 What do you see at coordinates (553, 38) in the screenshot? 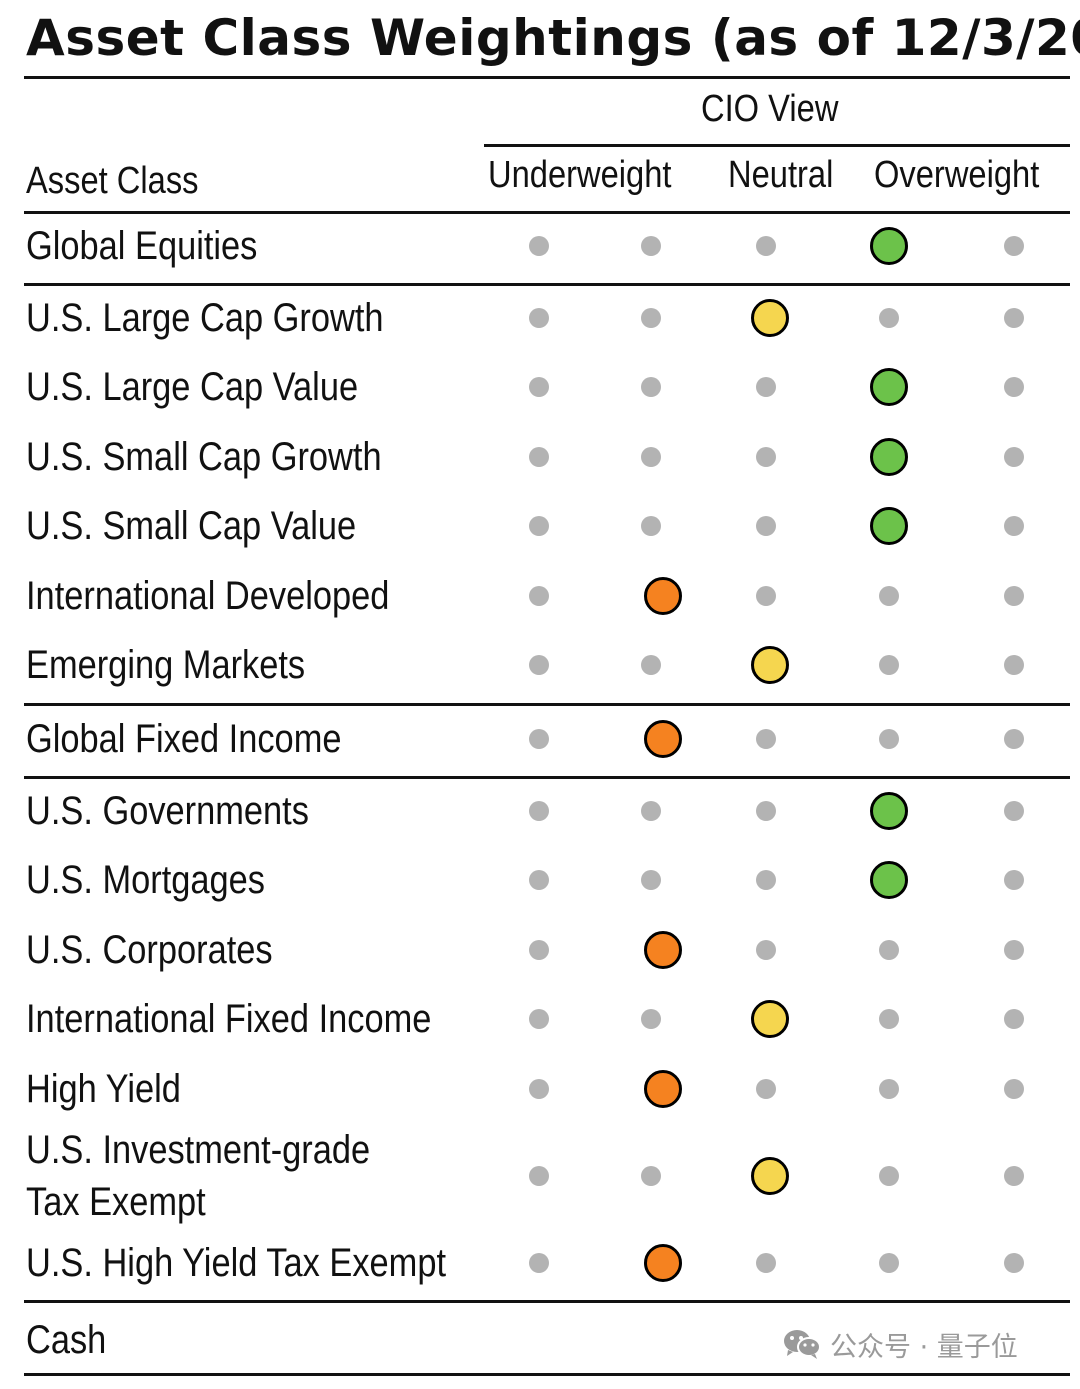
I see `page-title: Asset Class Weightings (as of 12/3/2024` at bounding box center [553, 38].